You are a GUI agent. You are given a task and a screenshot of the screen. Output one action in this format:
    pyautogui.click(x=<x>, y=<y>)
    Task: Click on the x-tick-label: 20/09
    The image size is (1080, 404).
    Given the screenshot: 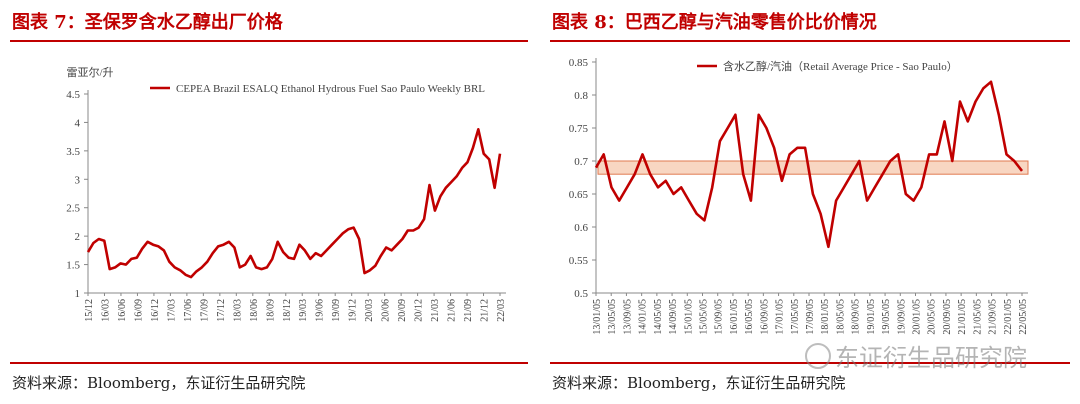 What is the action you would take?
    pyautogui.click(x=402, y=310)
    